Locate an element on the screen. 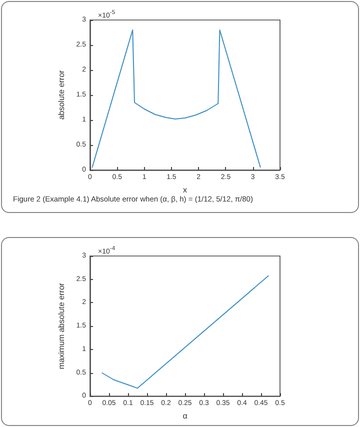  x-axis-title: x is located at coordinates (185, 189).